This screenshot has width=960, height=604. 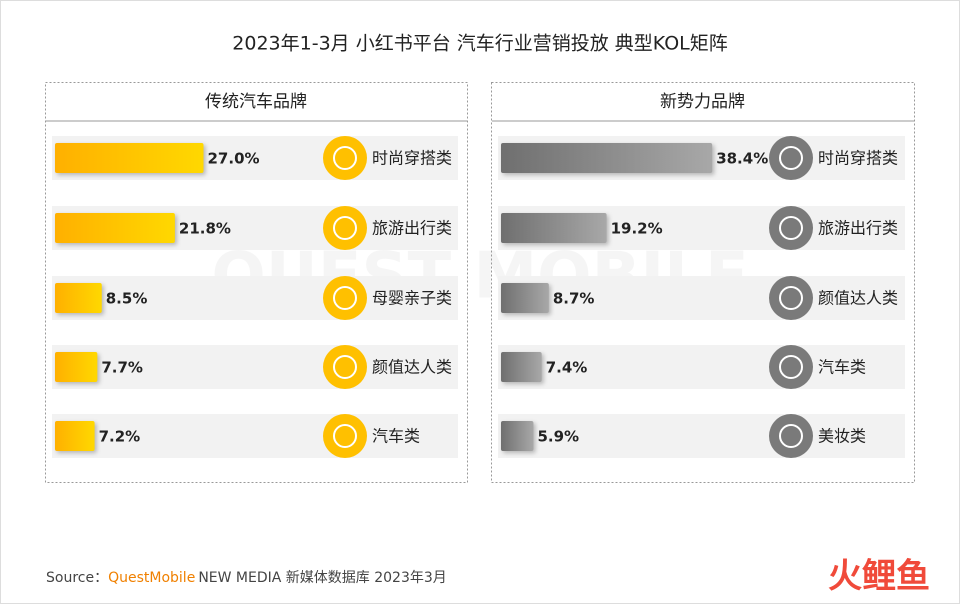 What do you see at coordinates (127, 299) in the screenshot?
I see `value-label: 8.5%` at bounding box center [127, 299].